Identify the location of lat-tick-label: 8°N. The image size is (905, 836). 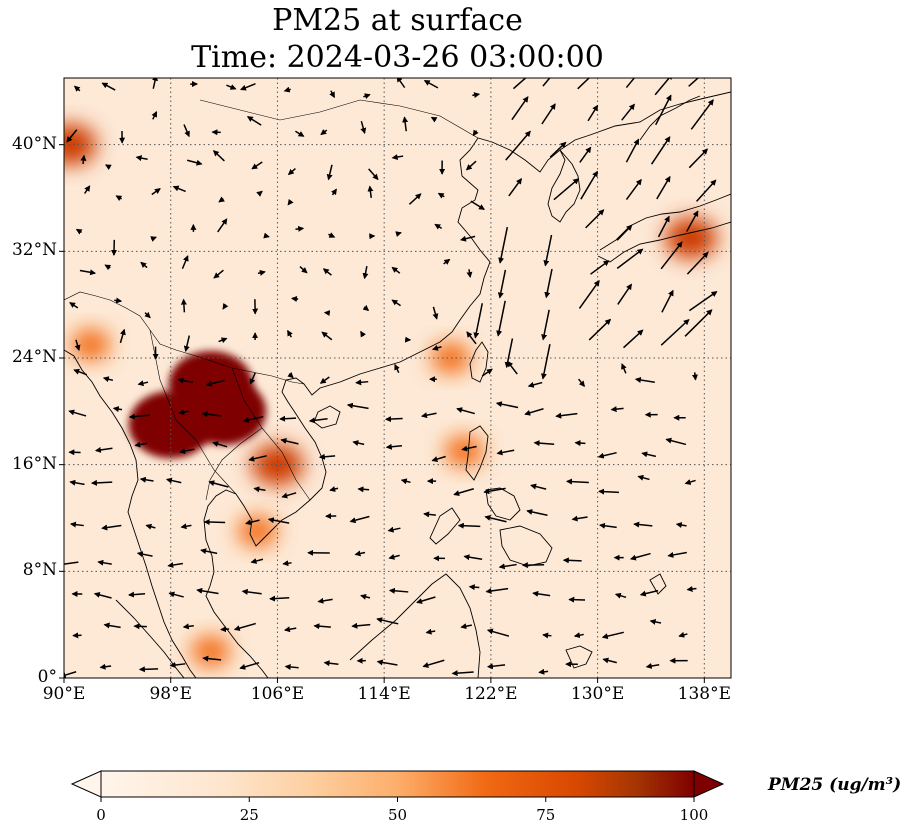
(39, 570).